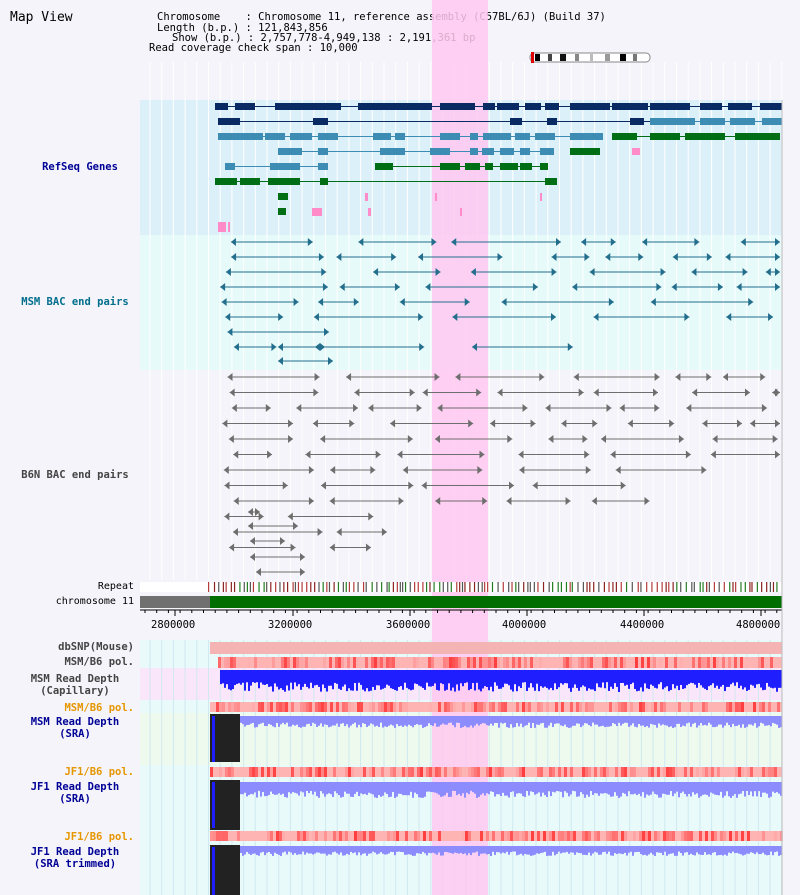 The width and height of the screenshot is (800, 895). I want to click on refseq-gene-pink, so click(541, 197).